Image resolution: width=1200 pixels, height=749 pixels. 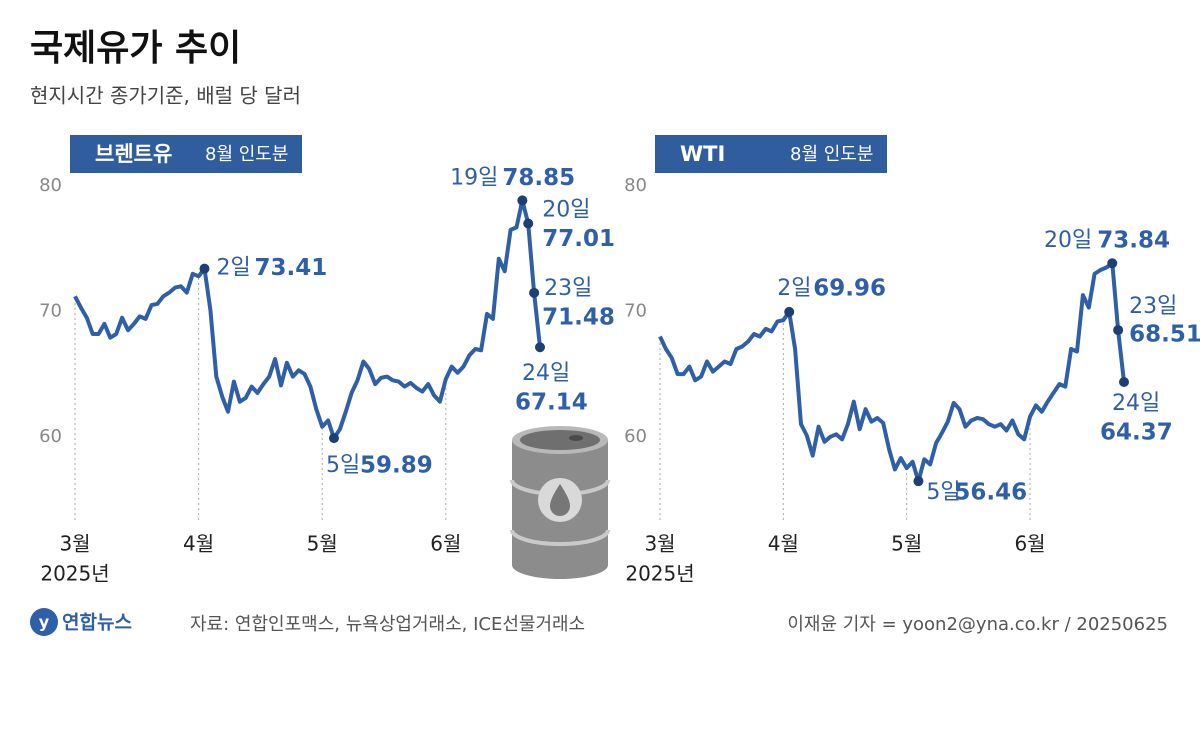 What do you see at coordinates (387, 624) in the screenshot?
I see `source: 자료: 연합인포맥스, 뉴욕상업거래소, ICE선물거래소` at bounding box center [387, 624].